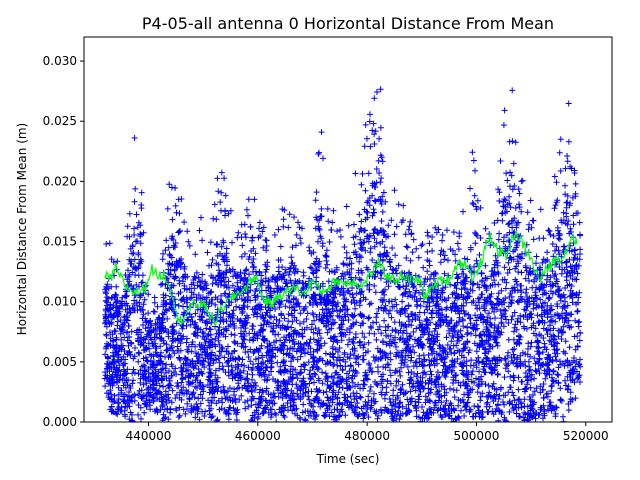 This screenshot has height=480, width=640. I want to click on x-tick-label: 440000, so click(149, 436).